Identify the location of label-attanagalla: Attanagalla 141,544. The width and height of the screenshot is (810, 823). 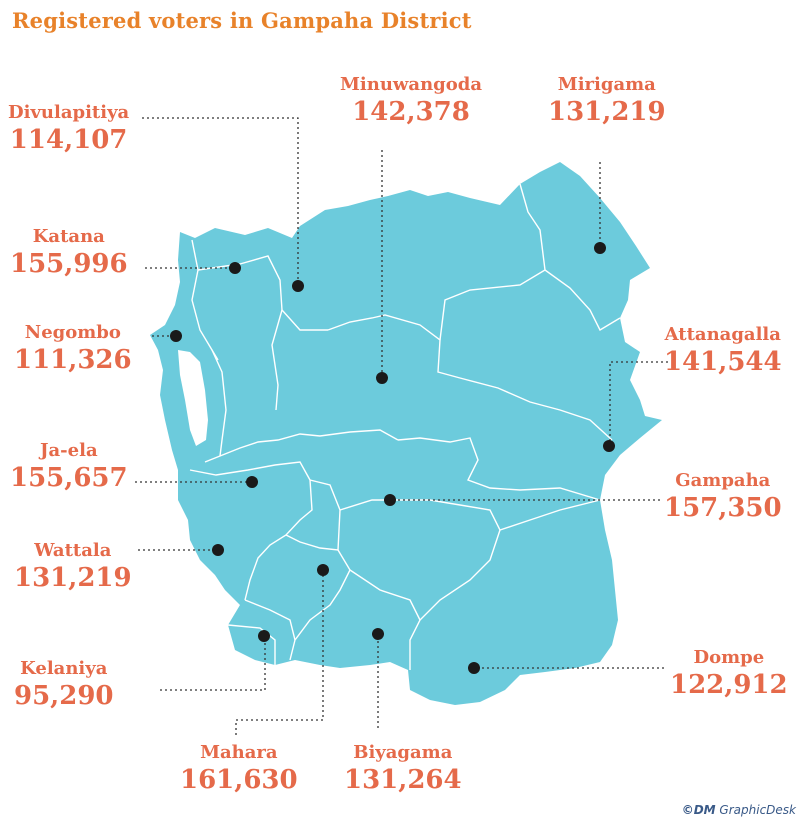
(723, 350).